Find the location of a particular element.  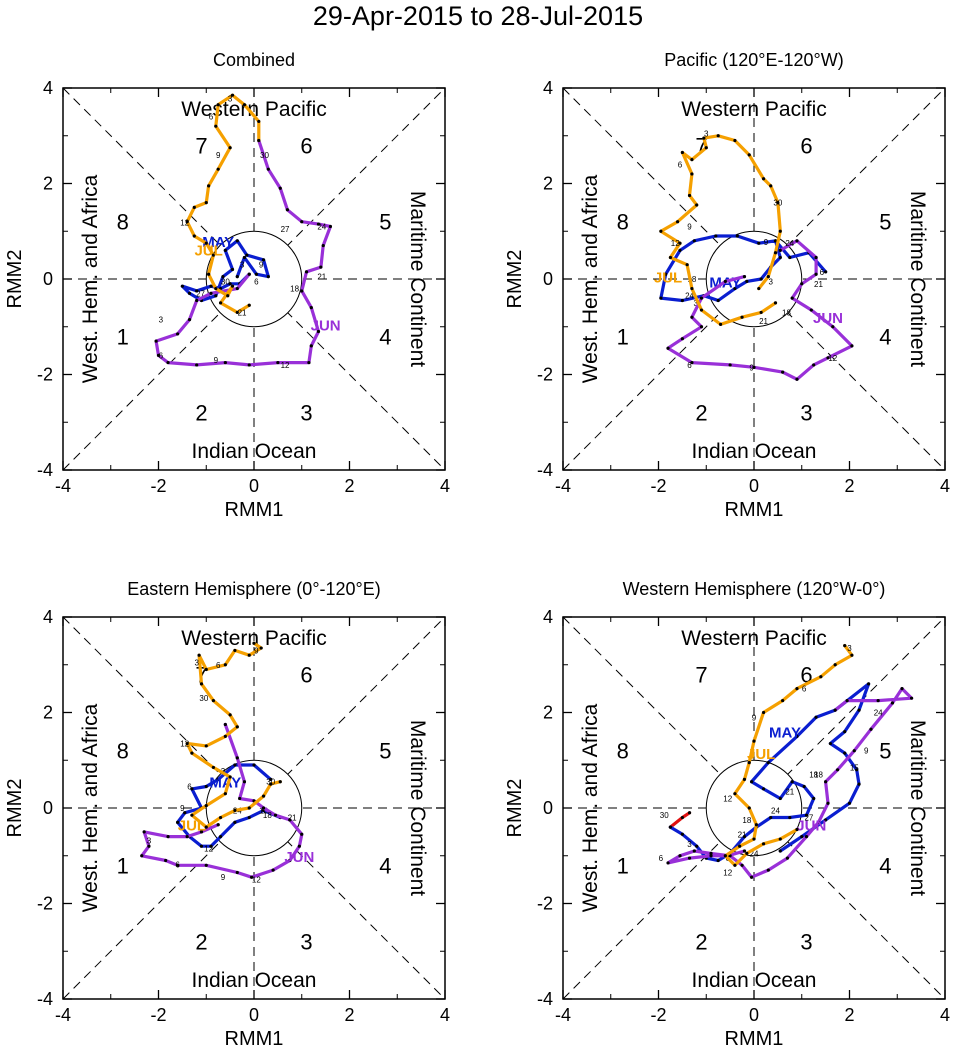

panel-title: Pacific (120°E-120°W) is located at coordinates (753, 60).